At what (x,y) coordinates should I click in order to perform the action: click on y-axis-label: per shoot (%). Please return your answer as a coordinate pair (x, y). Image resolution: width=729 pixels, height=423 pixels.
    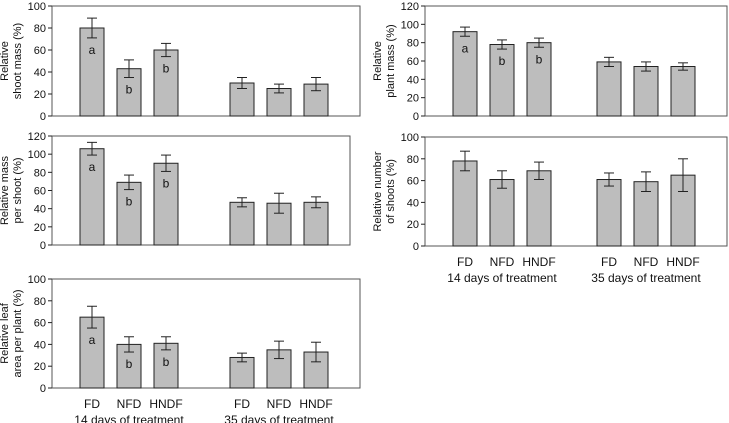
    Looking at the image, I should click on (18, 190).